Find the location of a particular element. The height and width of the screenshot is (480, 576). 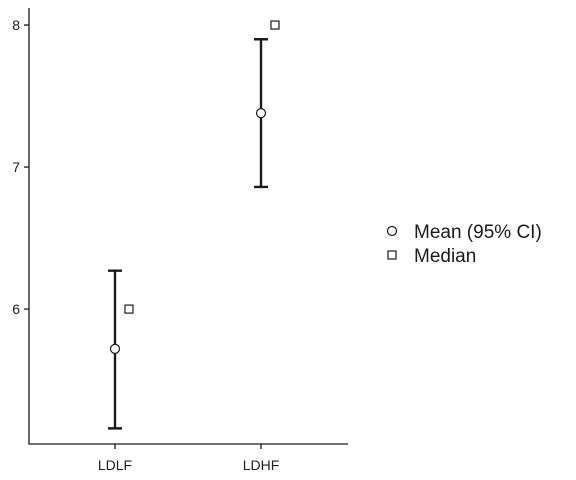

y-tick-label: 6 is located at coordinates (16, 309).